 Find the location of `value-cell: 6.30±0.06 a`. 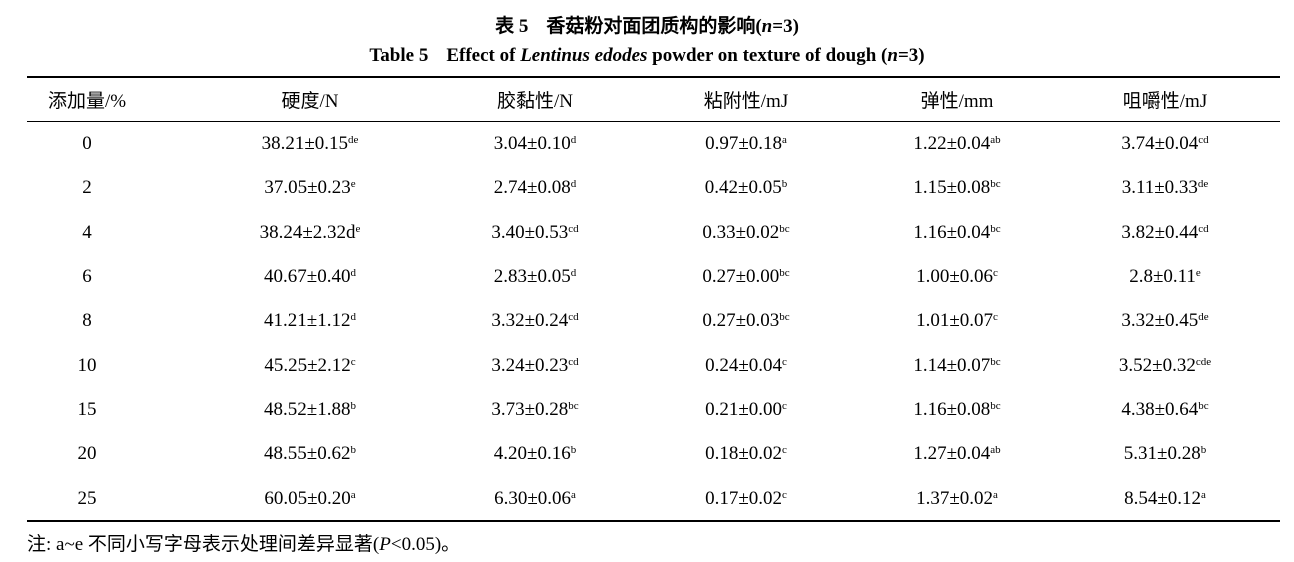

value-cell: 6.30±0.06 a is located at coordinates (535, 498).